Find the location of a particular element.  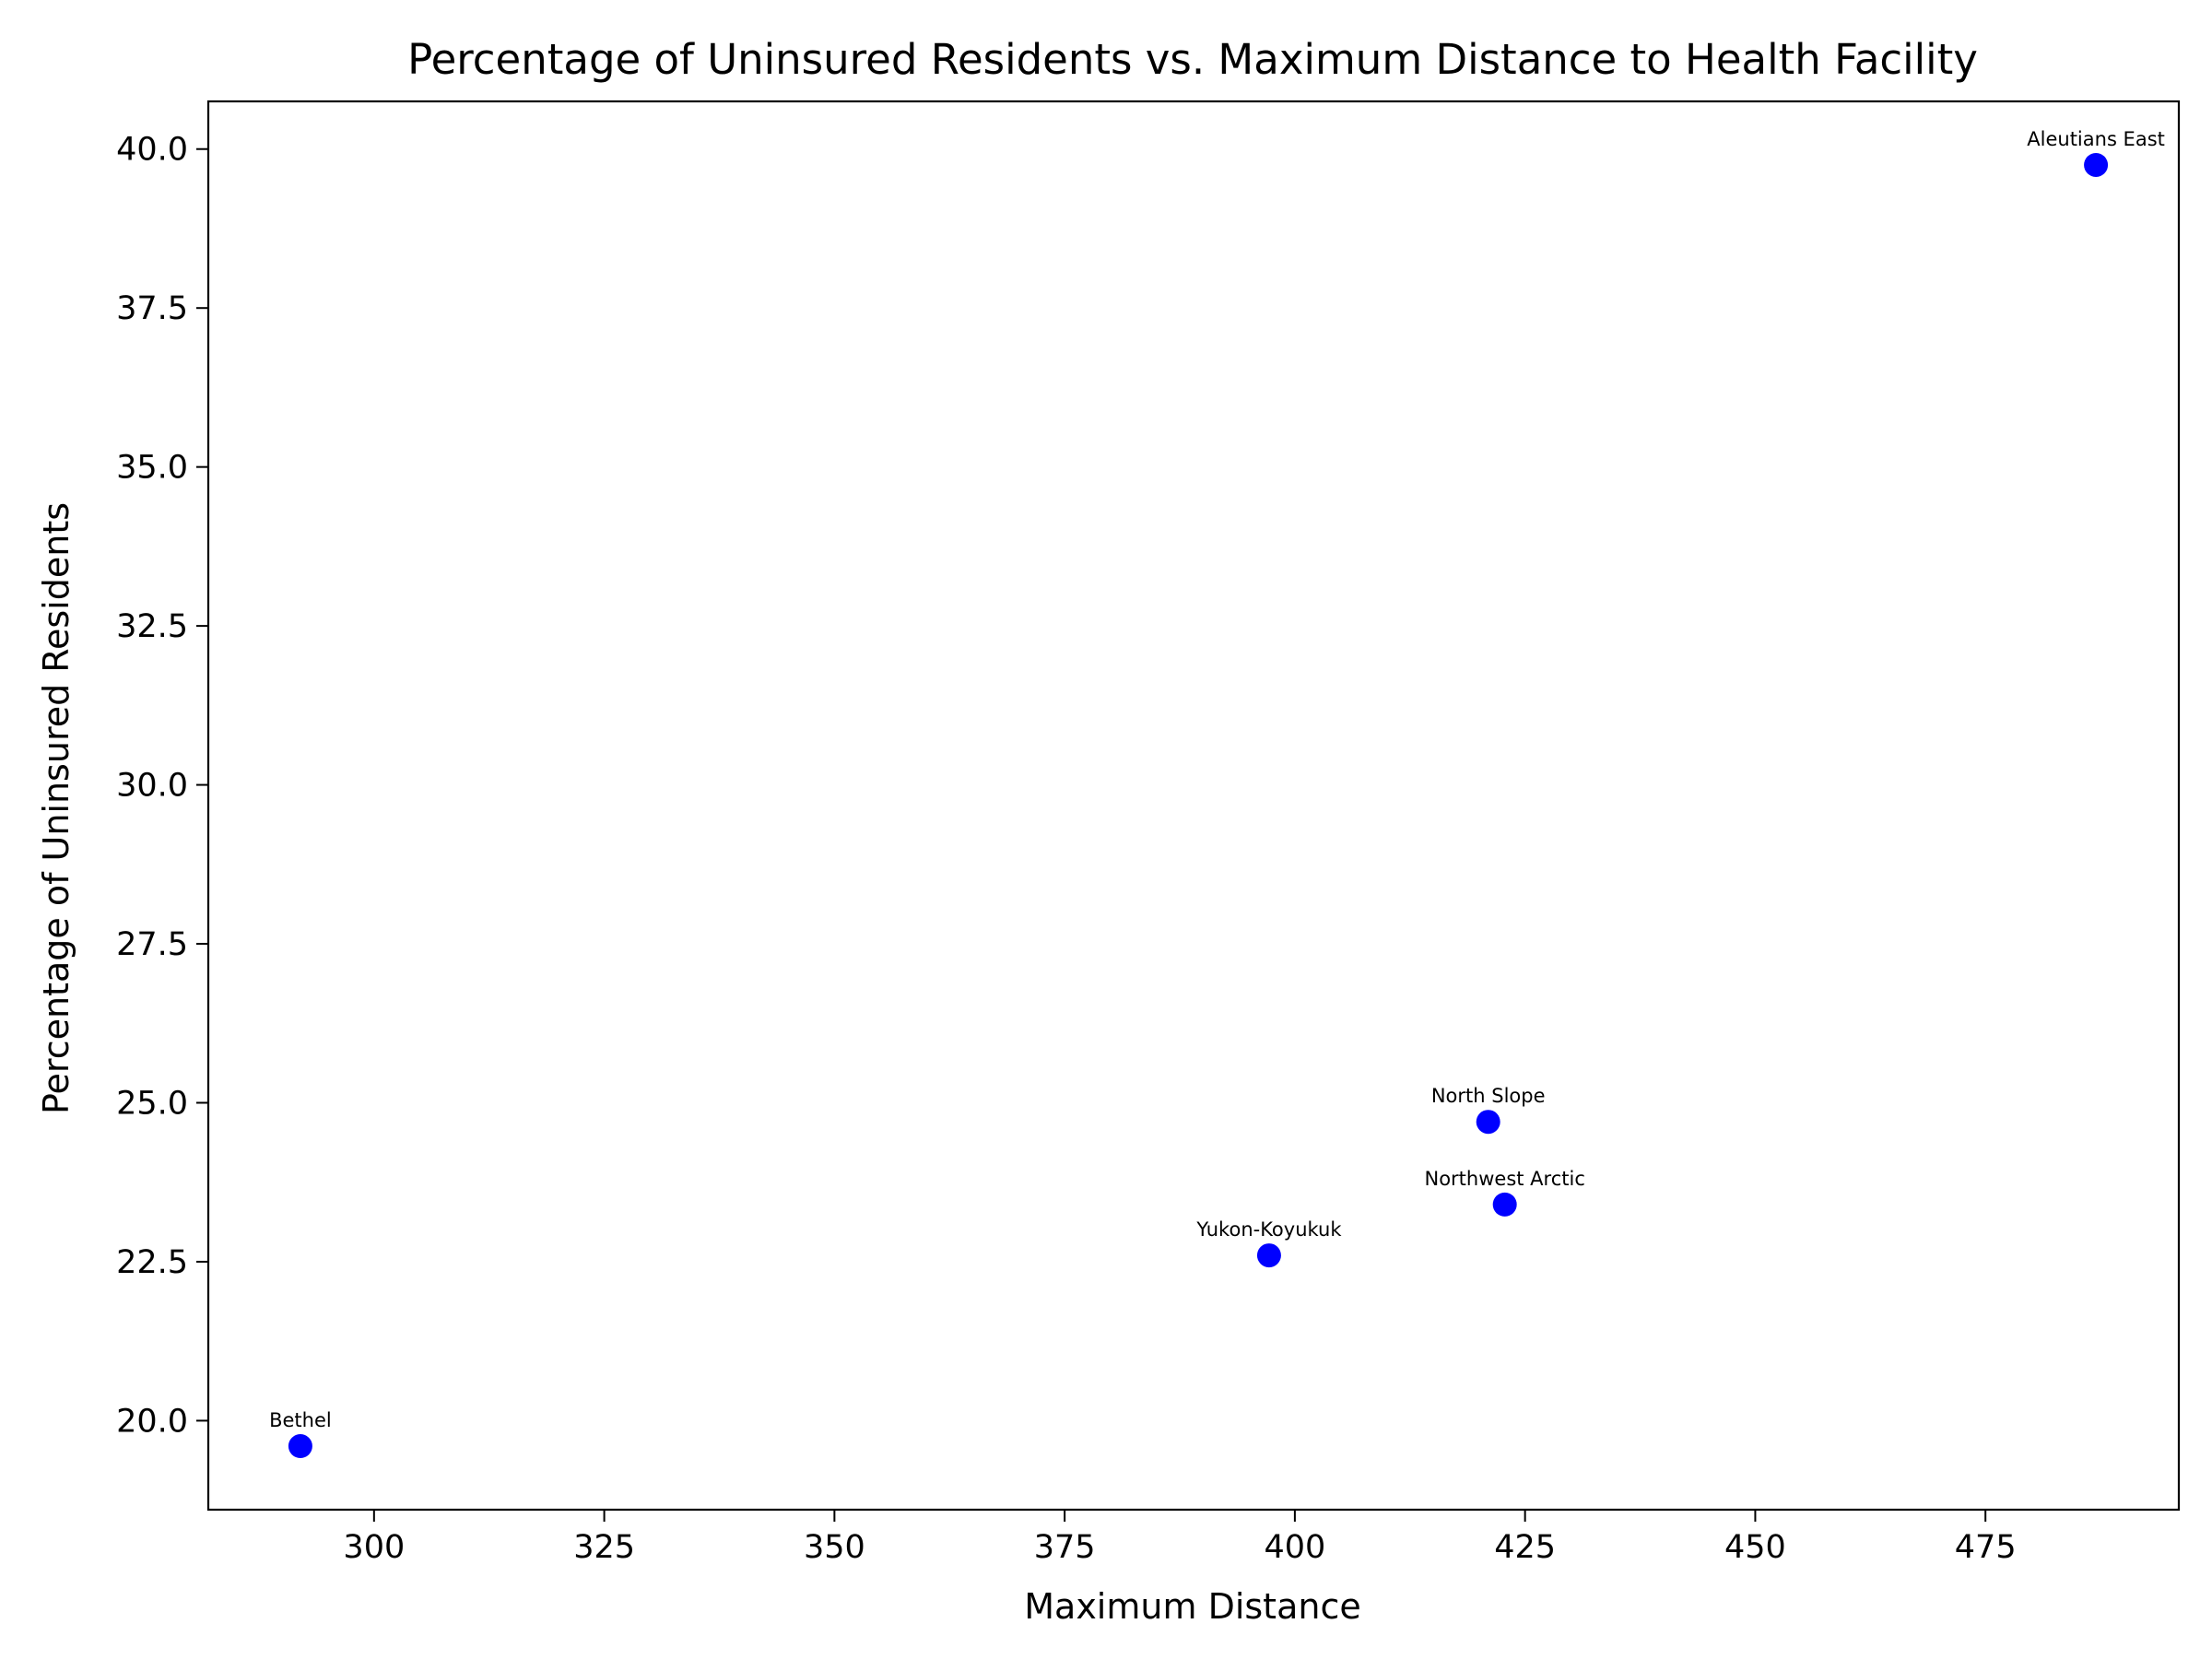

x-tick-label: 425 is located at coordinates (1525, 1547).